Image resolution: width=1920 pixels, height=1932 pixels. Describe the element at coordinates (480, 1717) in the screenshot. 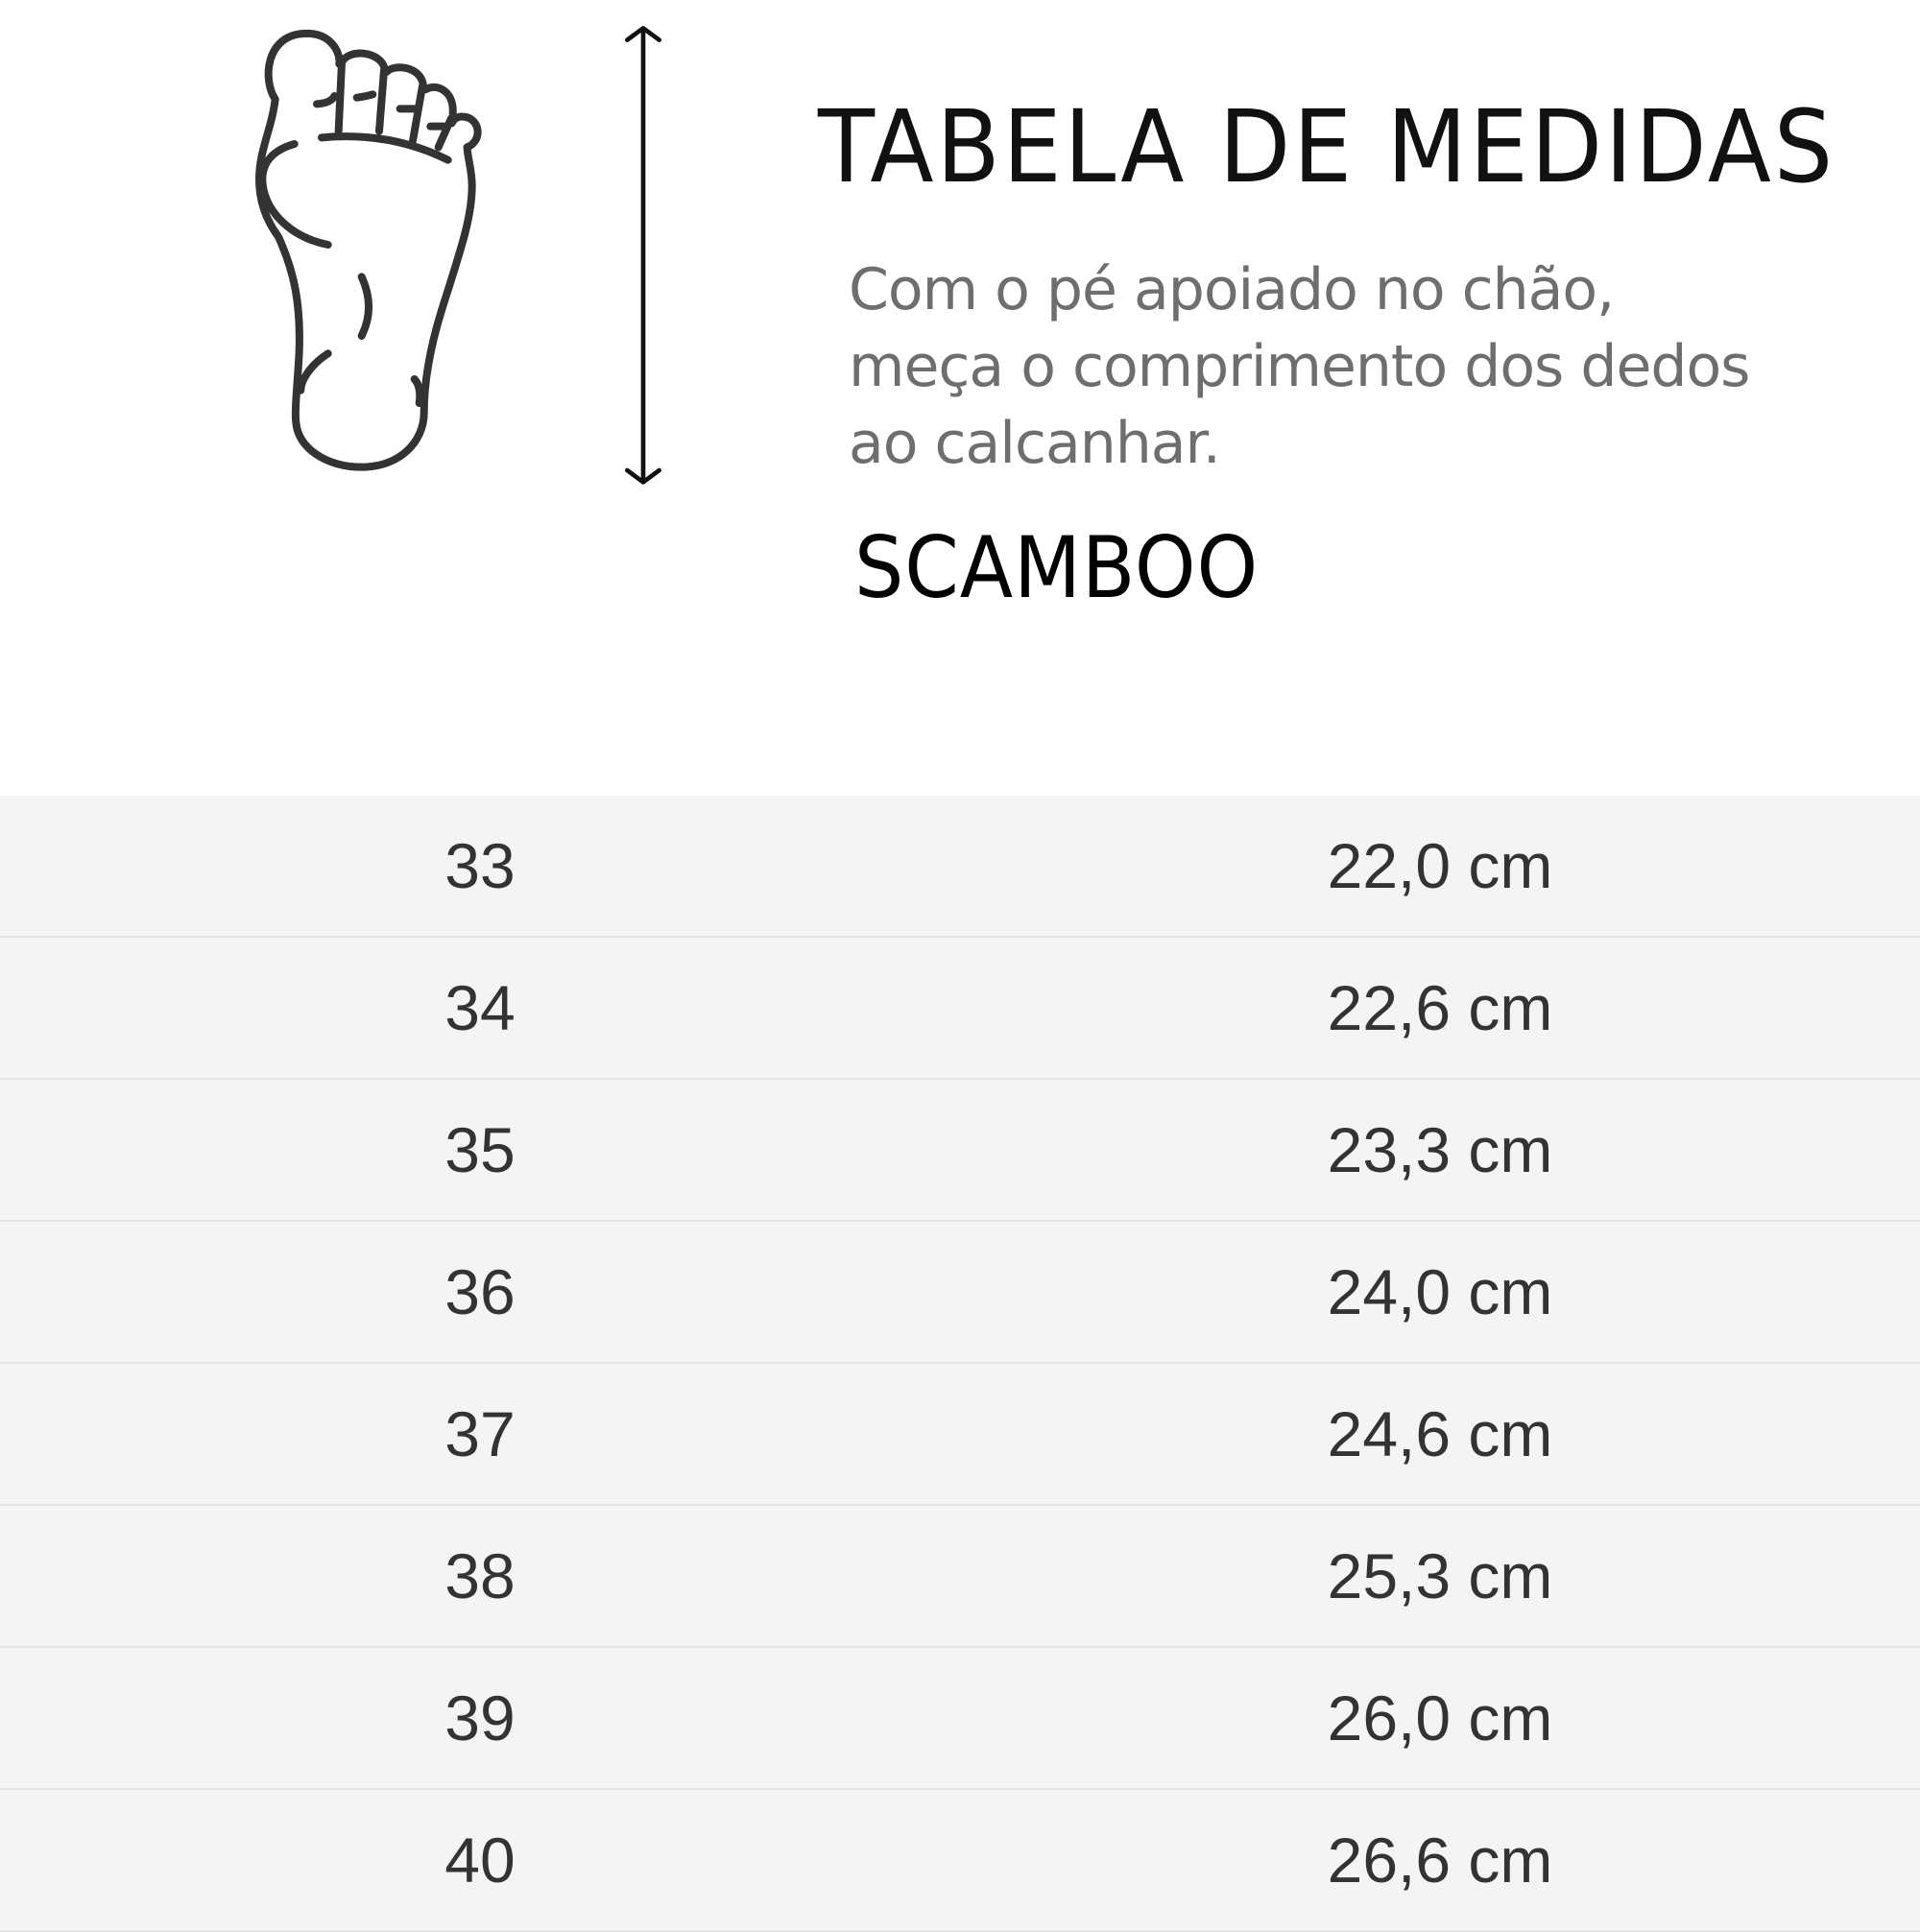

I see `size-cell: 39` at that location.